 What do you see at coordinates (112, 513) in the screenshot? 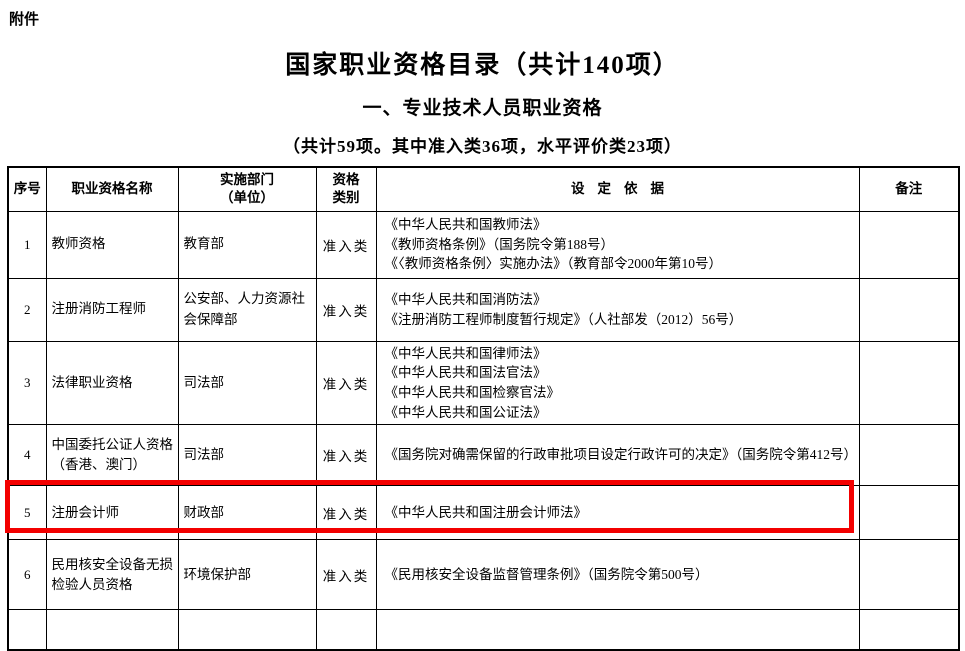
I see `cell-qualification-name: 注册会计师` at bounding box center [112, 513].